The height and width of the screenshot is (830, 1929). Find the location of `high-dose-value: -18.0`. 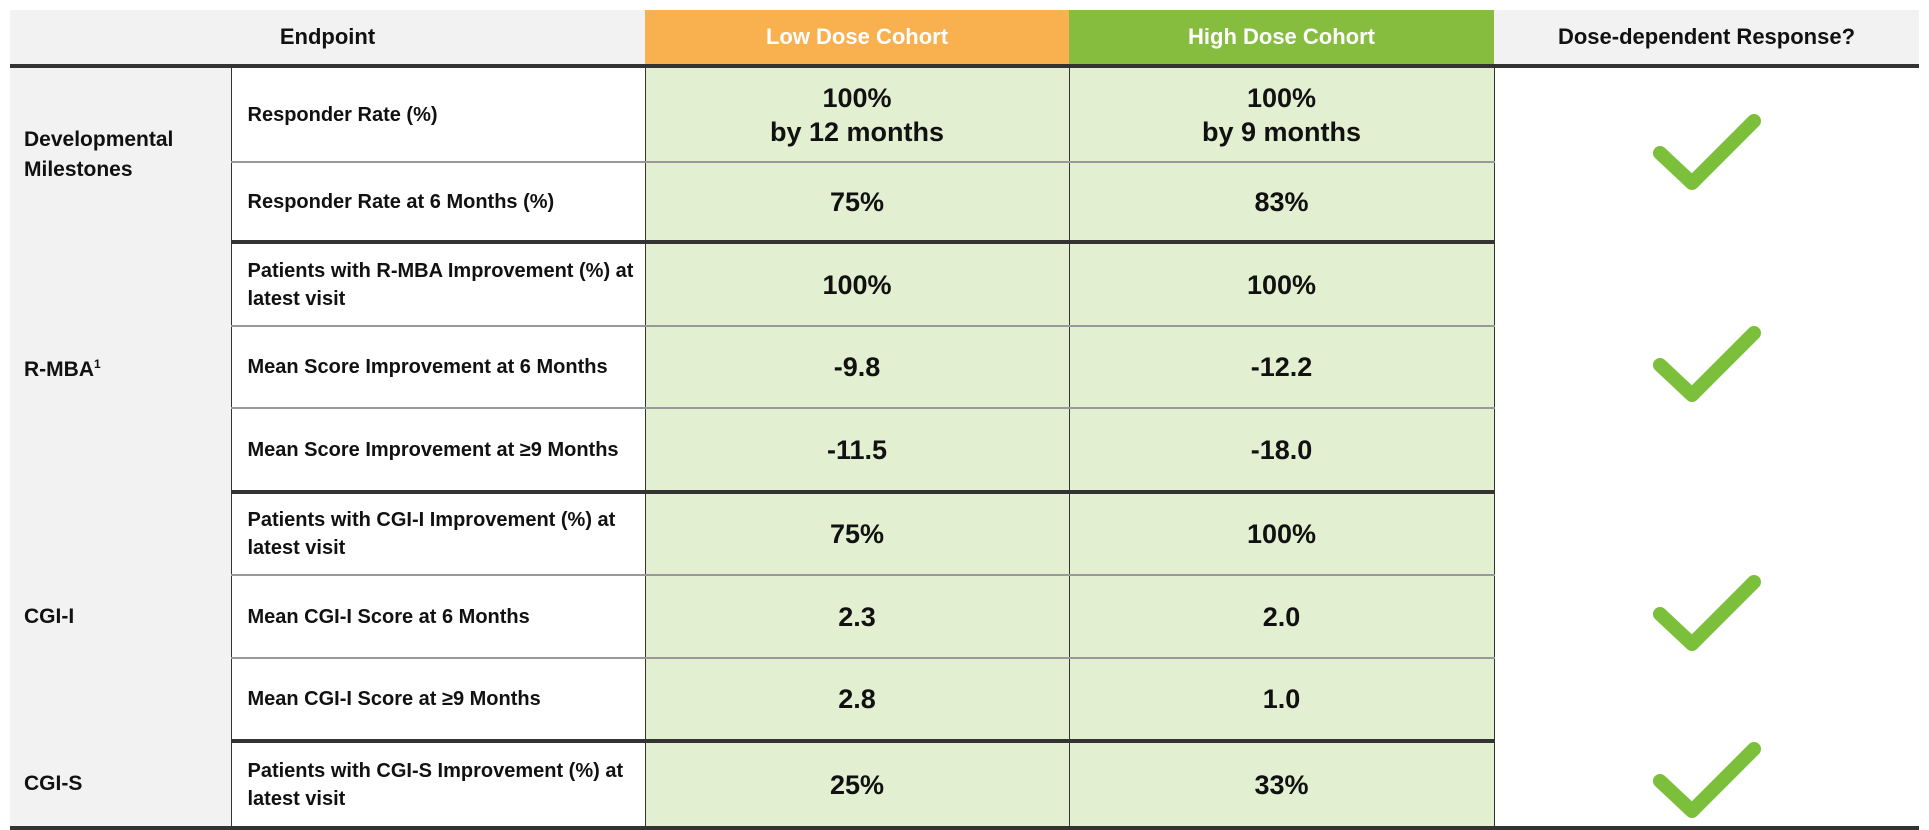

high-dose-value: -18.0 is located at coordinates (1281, 451).